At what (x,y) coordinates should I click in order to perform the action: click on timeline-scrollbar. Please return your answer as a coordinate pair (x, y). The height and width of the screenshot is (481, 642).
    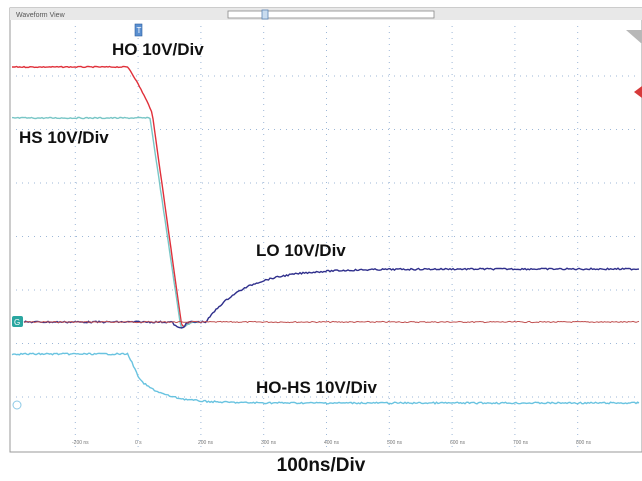
    Looking at the image, I should click on (331, 14).